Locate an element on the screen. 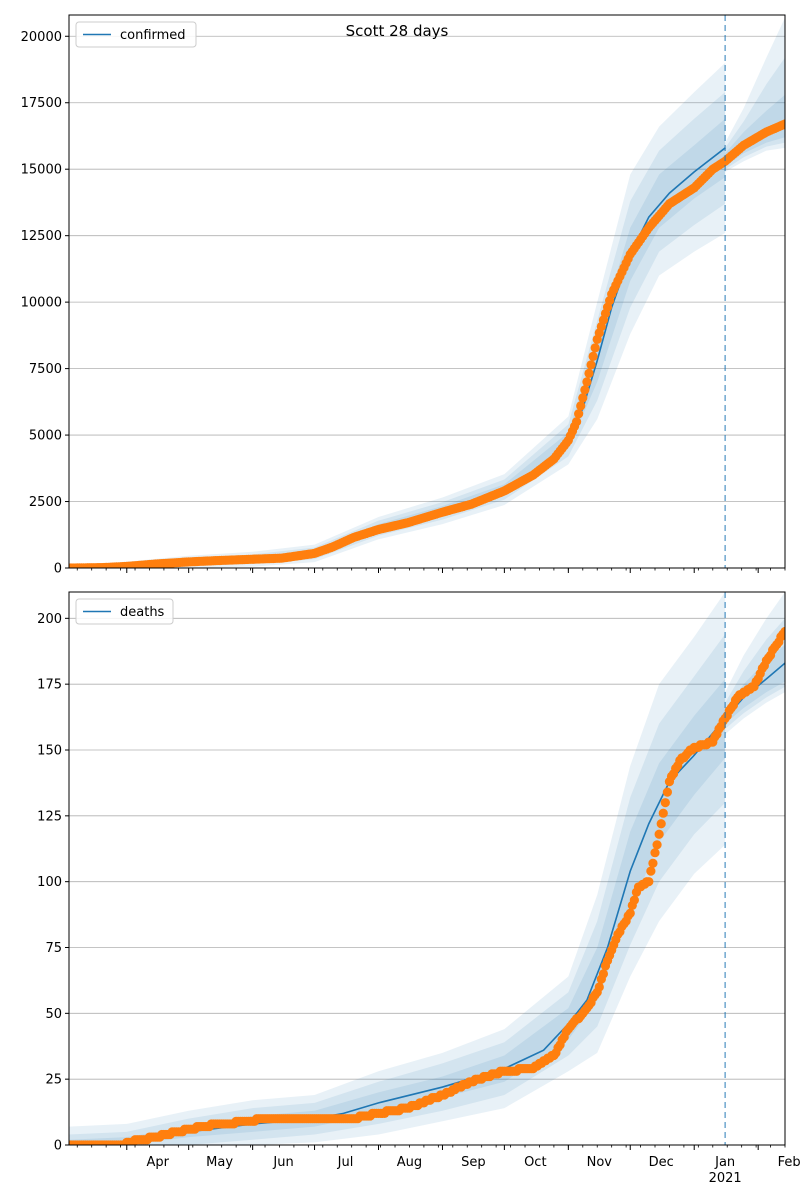 This screenshot has height=1200, width=800. confirmed-legend: confirmed is located at coordinates (136, 34).